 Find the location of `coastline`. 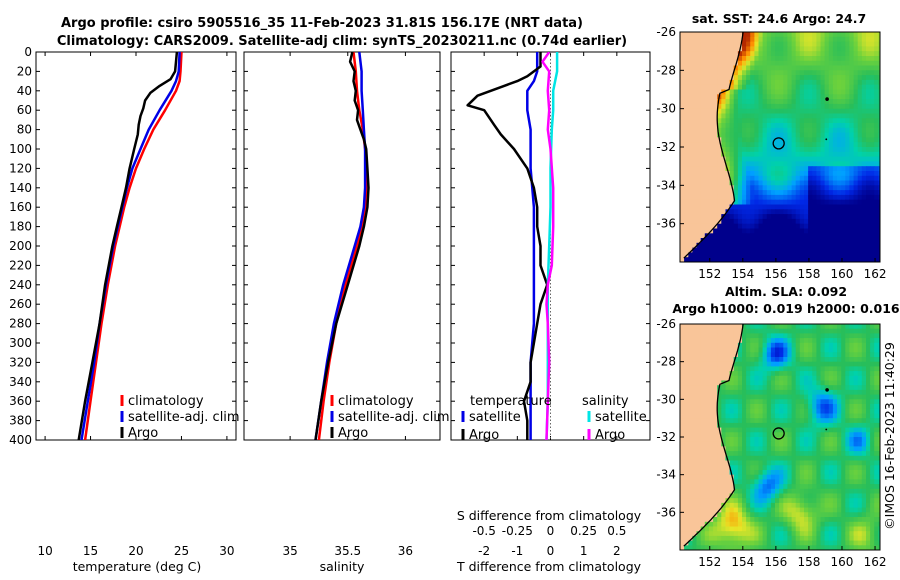

coastline is located at coordinates (713, 435).